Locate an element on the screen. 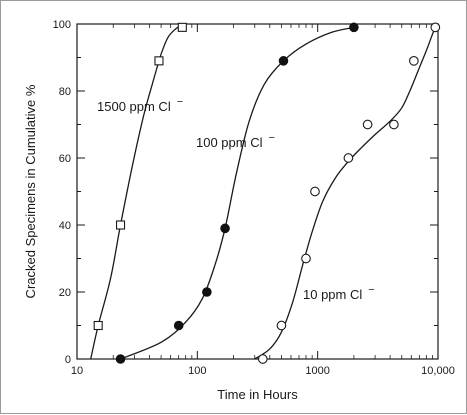  x-tick-label: 10 is located at coordinates (77, 371).